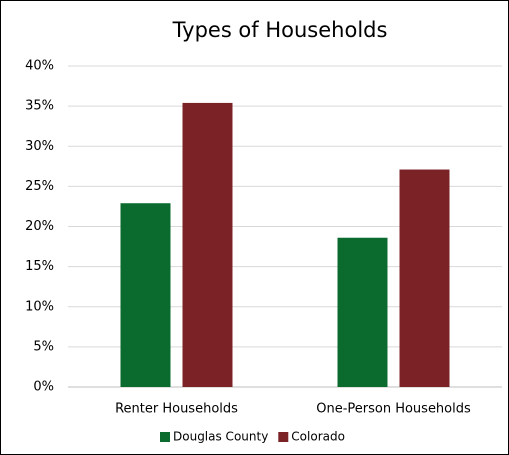 The image size is (509, 455). Describe the element at coordinates (43, 346) in the screenshot. I see `y-tick-label: 5%` at that location.